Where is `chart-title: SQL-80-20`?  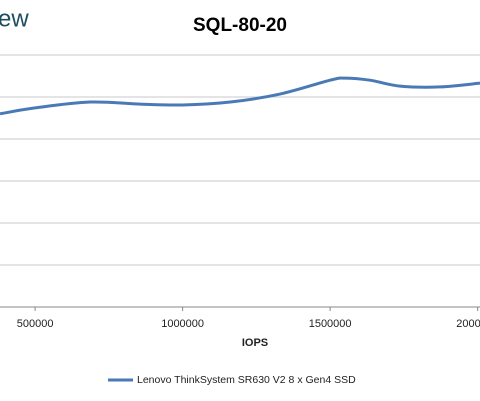
chart-title: SQL-80-20 is located at coordinates (240, 25).